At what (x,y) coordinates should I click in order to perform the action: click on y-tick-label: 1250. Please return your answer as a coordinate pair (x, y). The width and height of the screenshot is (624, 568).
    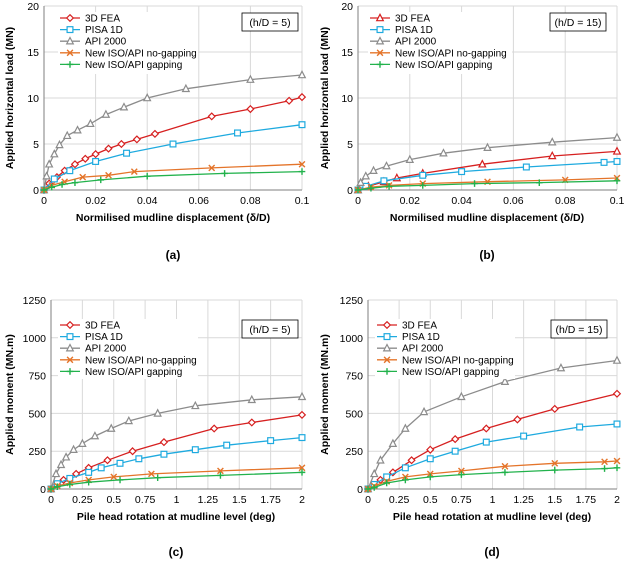
    Looking at the image, I should click on (352, 301).